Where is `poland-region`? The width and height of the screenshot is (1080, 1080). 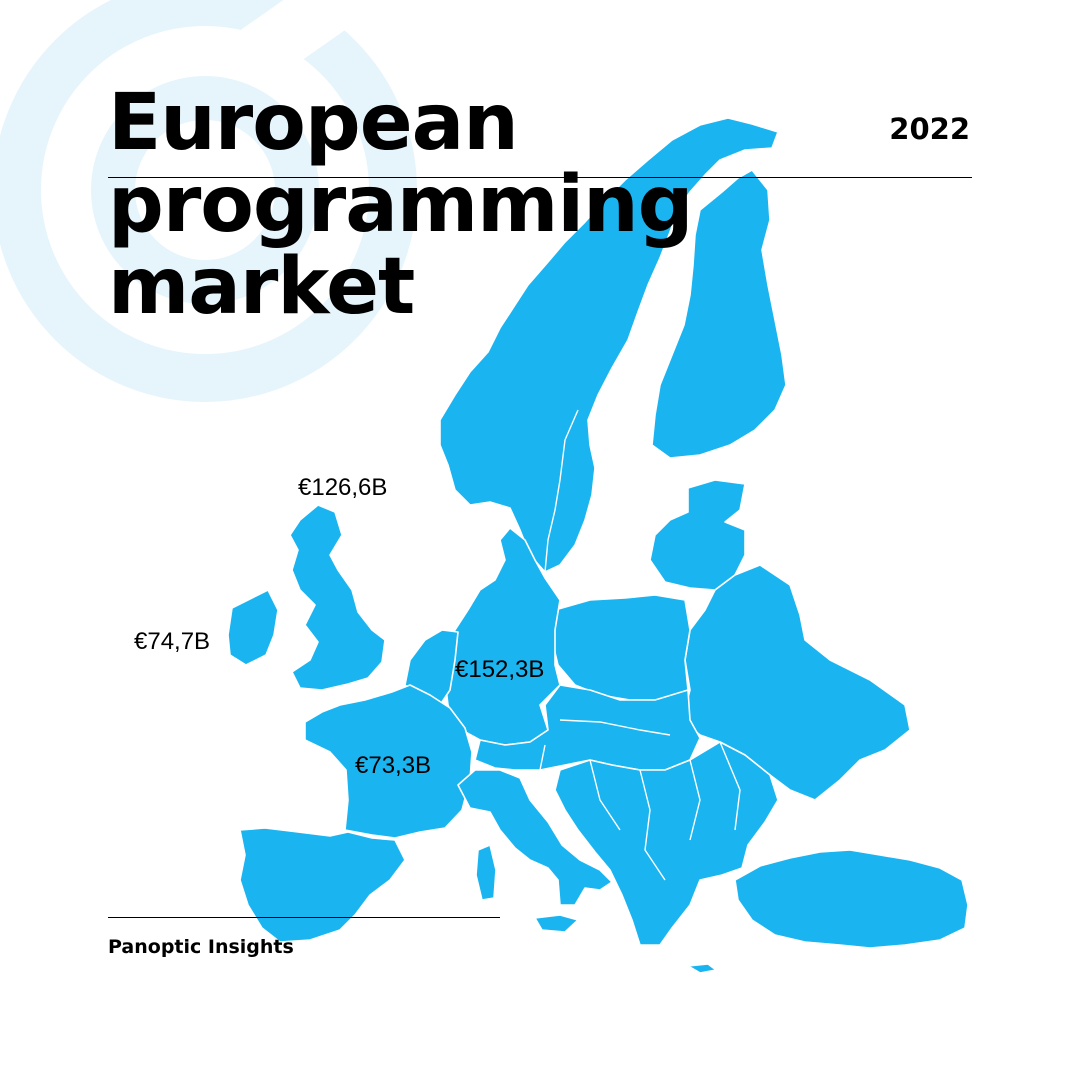
poland-region is located at coordinates (621, 647).